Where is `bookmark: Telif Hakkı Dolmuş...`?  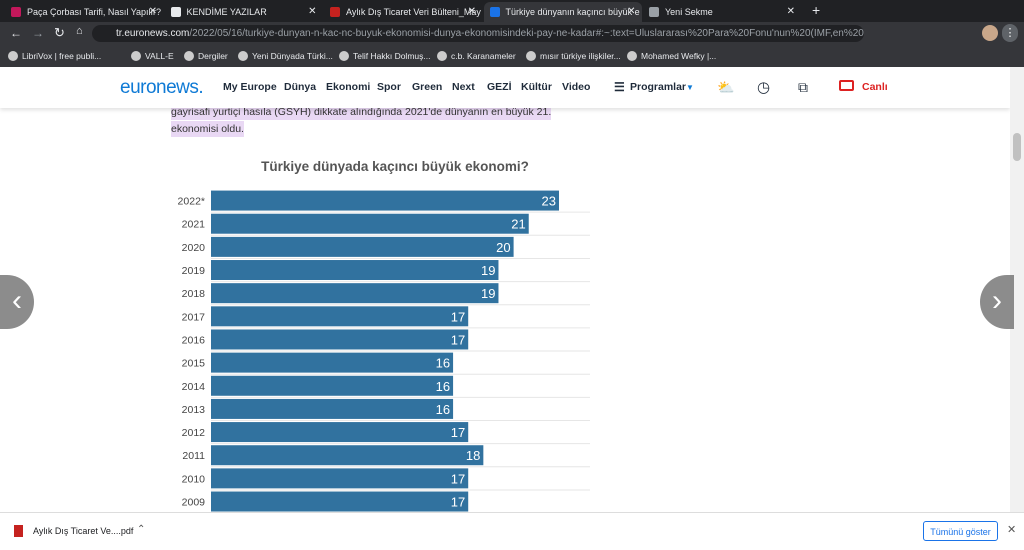
bookmark: Telif Hakkı Dolmuş... is located at coordinates (384, 56).